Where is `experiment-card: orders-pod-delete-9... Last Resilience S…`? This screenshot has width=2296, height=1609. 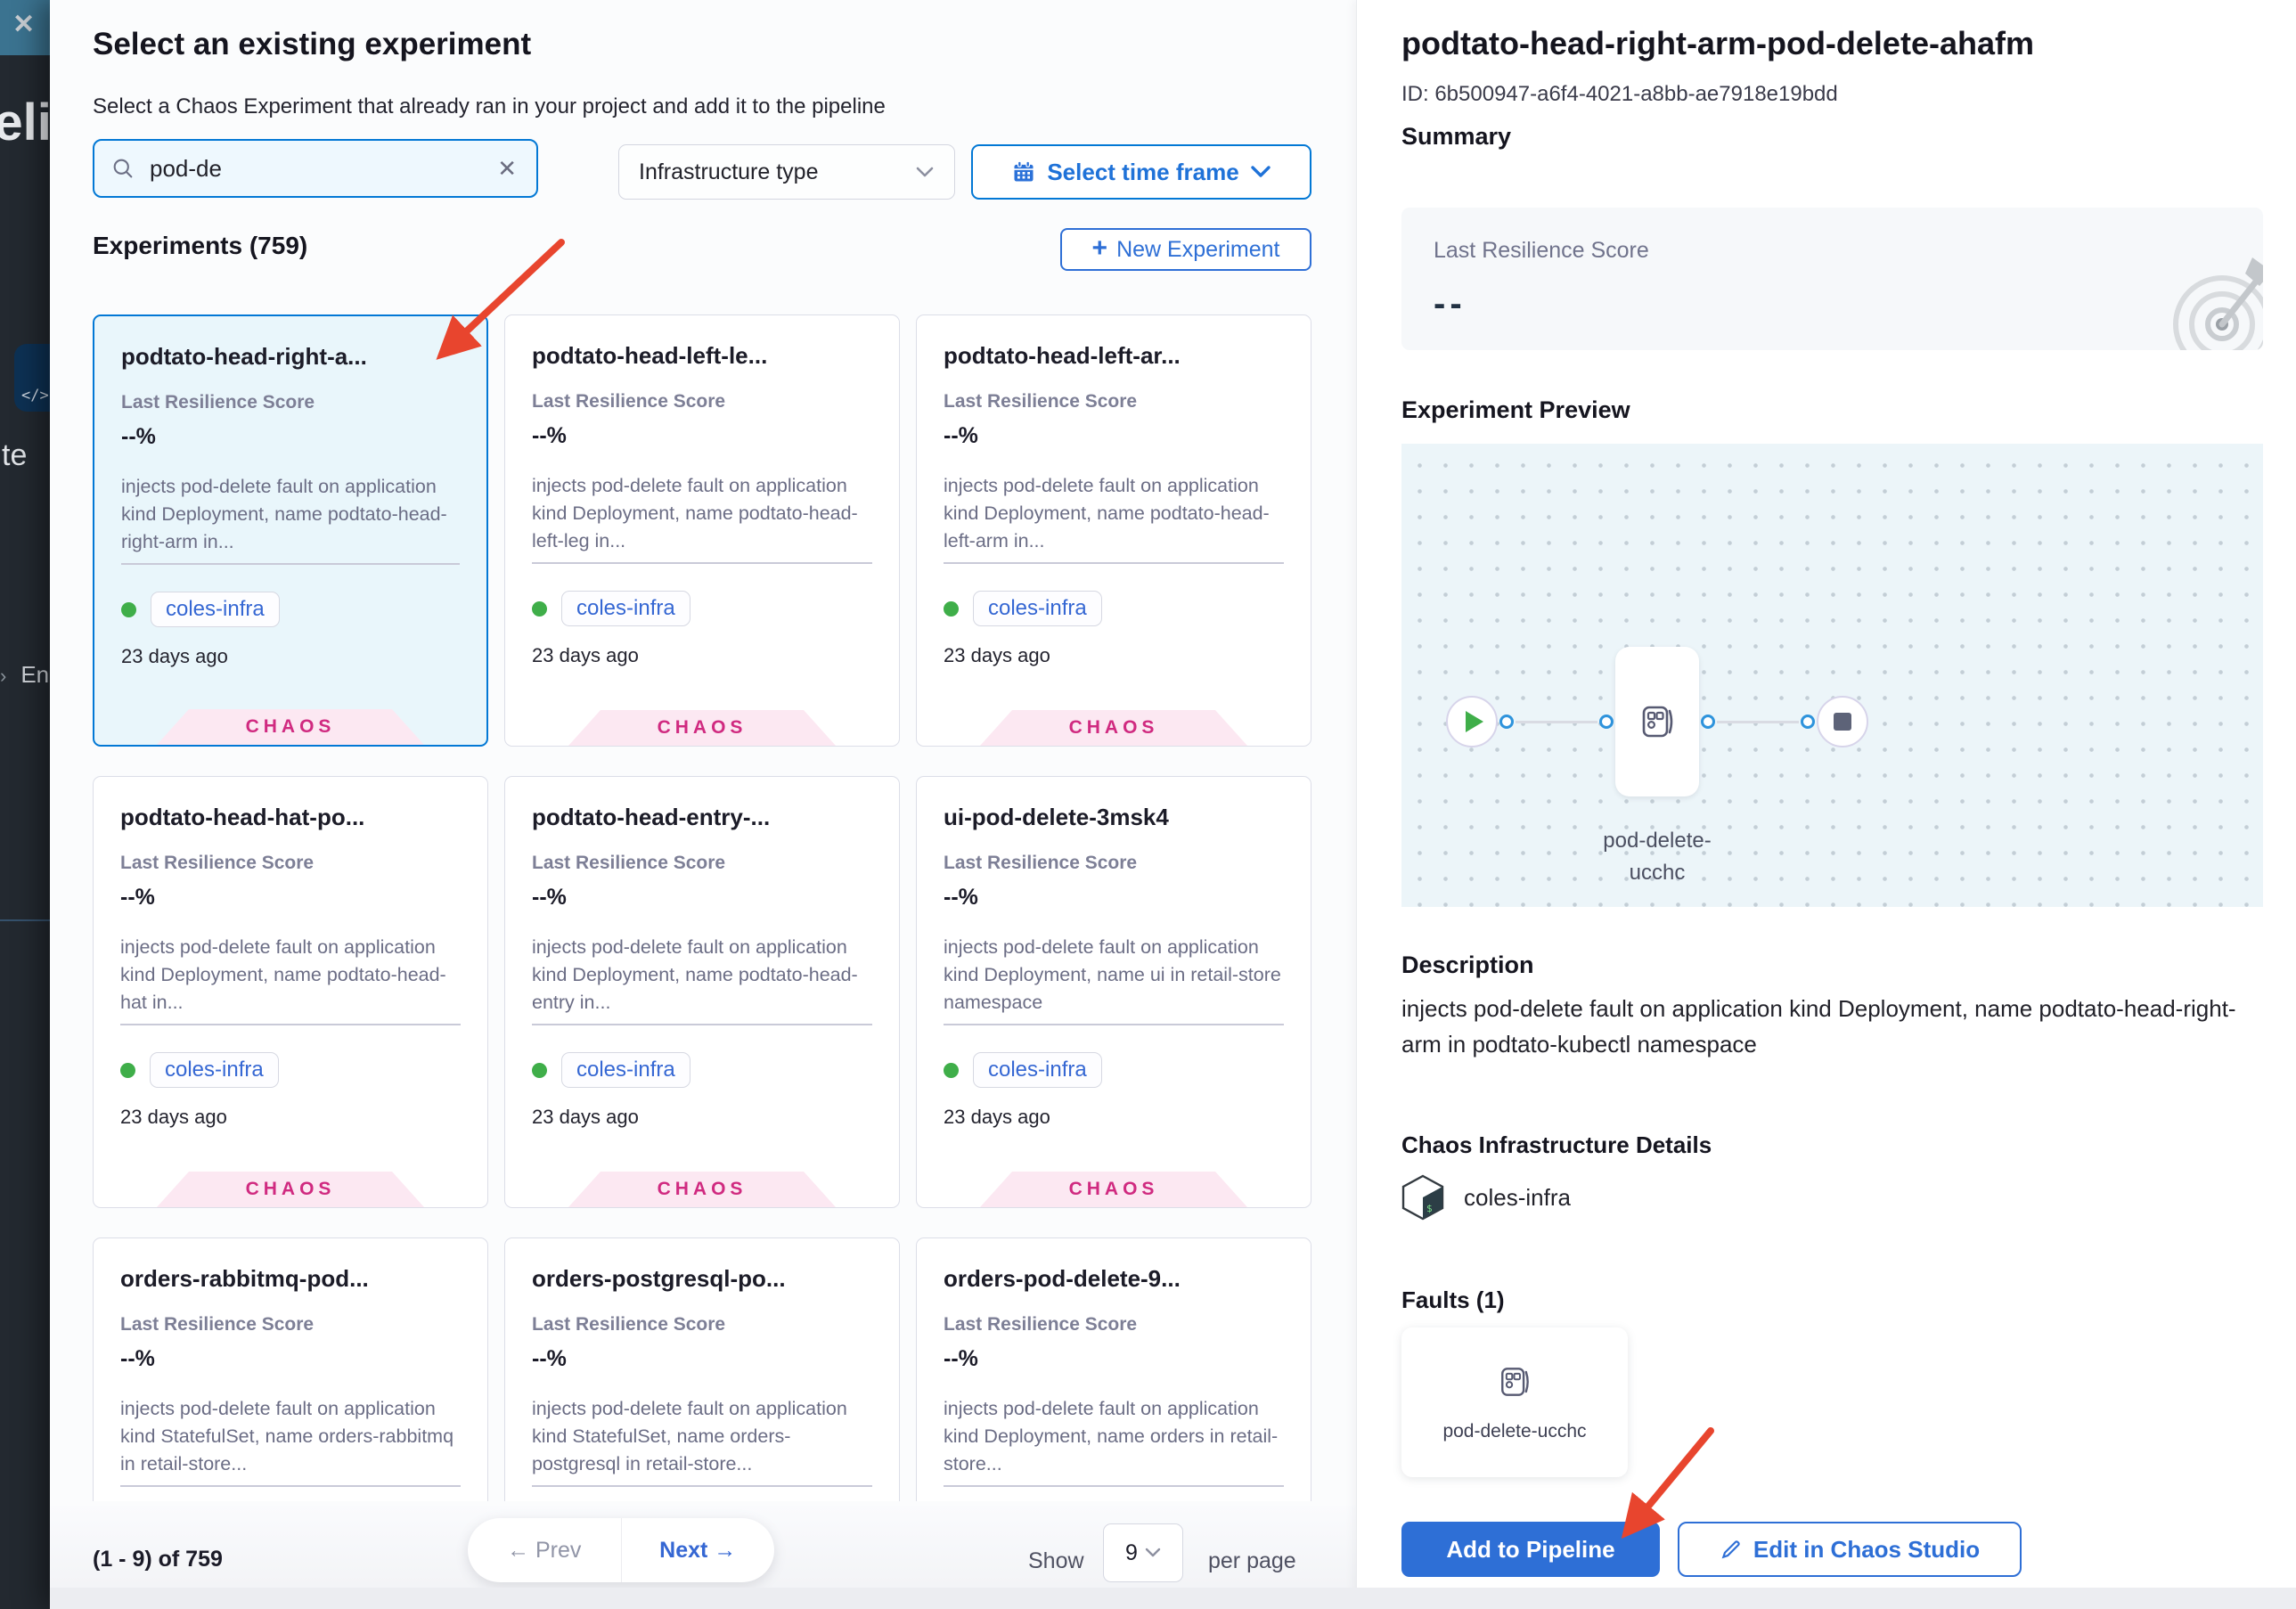 experiment-card: orders-pod-delete-9... Last Resilience S… is located at coordinates (1113, 1369).